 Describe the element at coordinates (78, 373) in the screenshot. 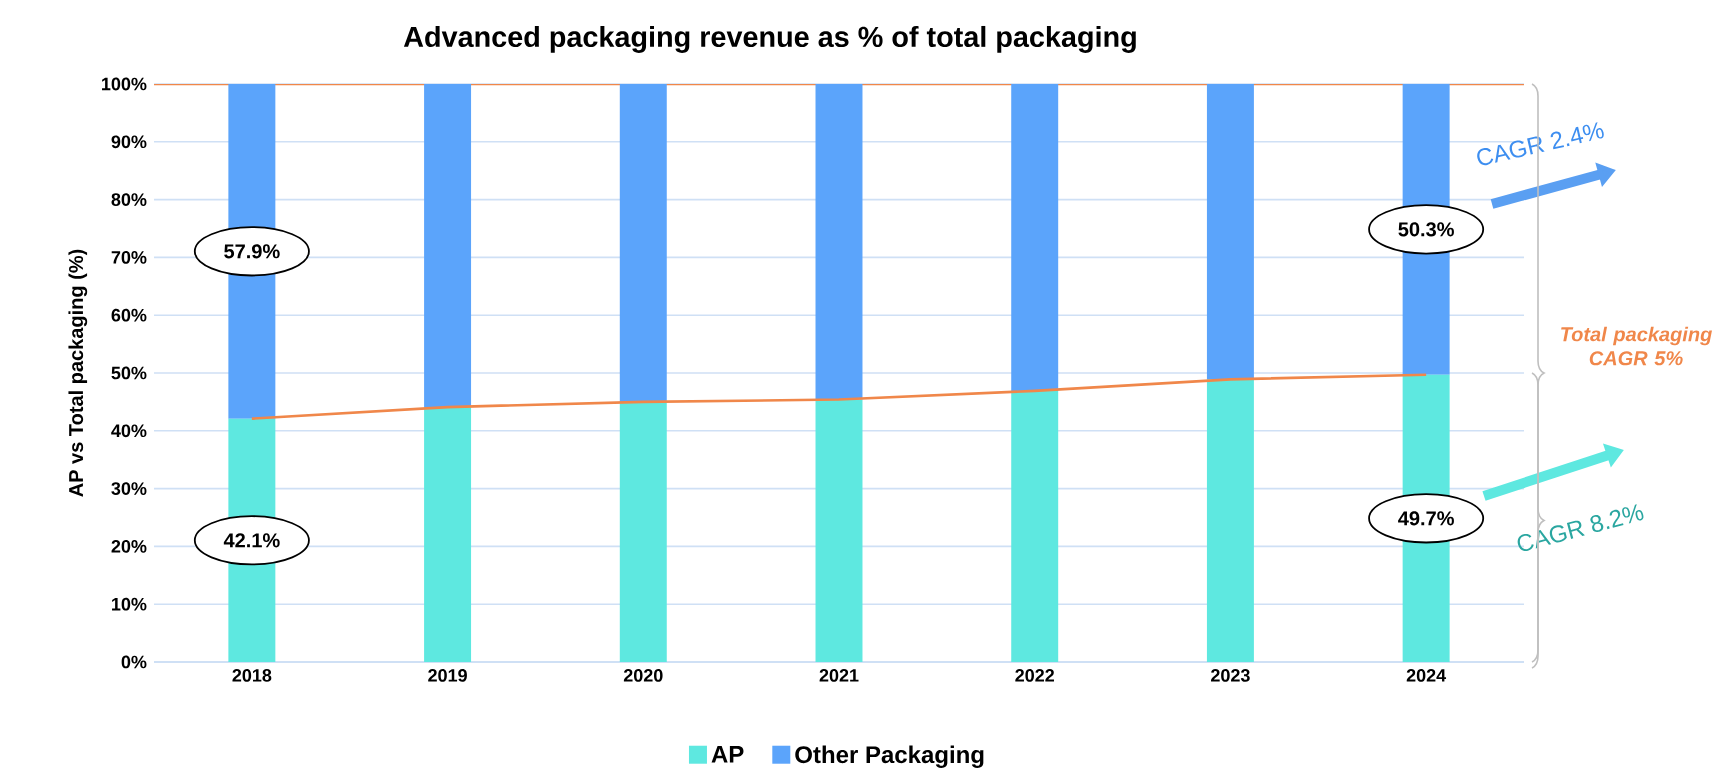

I see `y-axis-title: AP vs Total packaging (%)` at that location.